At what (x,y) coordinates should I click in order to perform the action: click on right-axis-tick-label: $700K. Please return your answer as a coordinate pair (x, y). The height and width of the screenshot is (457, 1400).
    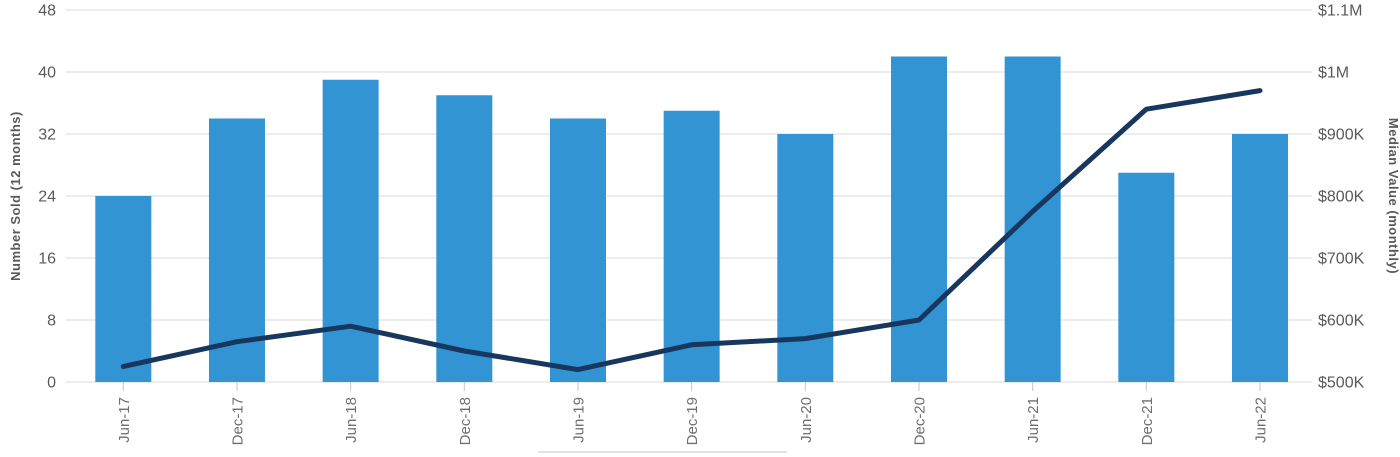
    Looking at the image, I should click on (1341, 259).